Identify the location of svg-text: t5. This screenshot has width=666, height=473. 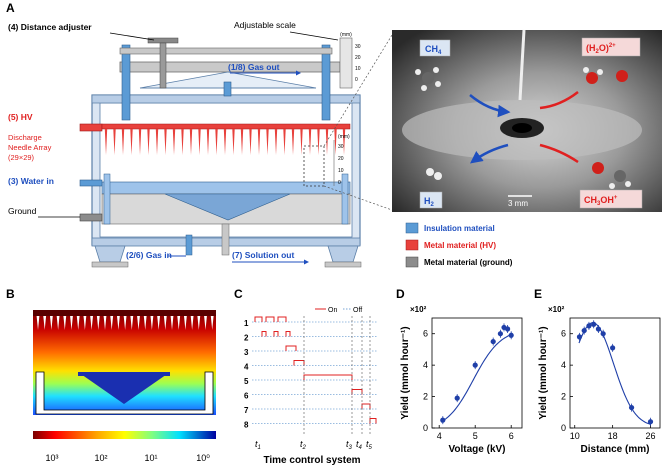
(369, 445).